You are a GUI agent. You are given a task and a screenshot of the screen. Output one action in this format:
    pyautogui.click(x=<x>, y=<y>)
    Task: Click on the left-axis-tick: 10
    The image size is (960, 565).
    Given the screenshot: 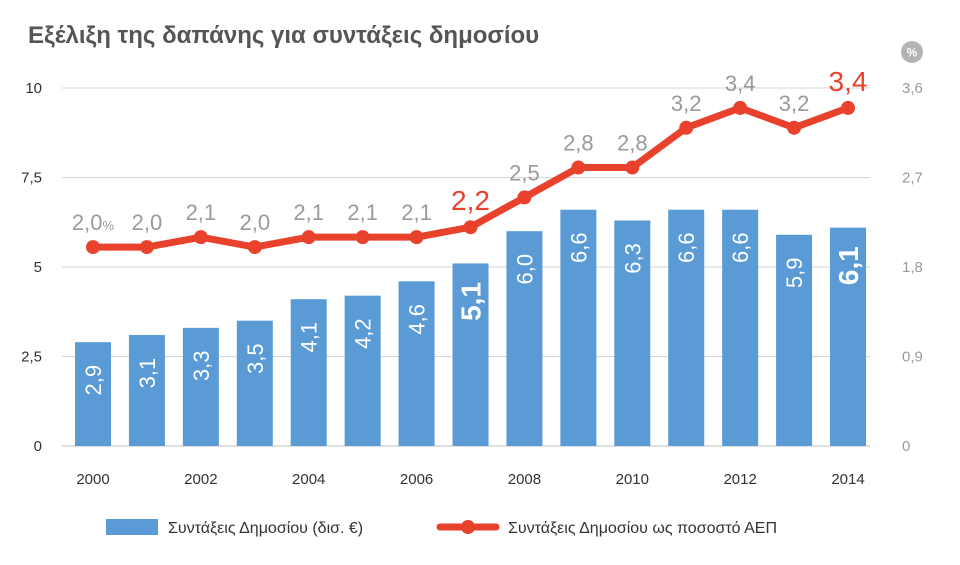 What is the action you would take?
    pyautogui.click(x=33, y=88)
    